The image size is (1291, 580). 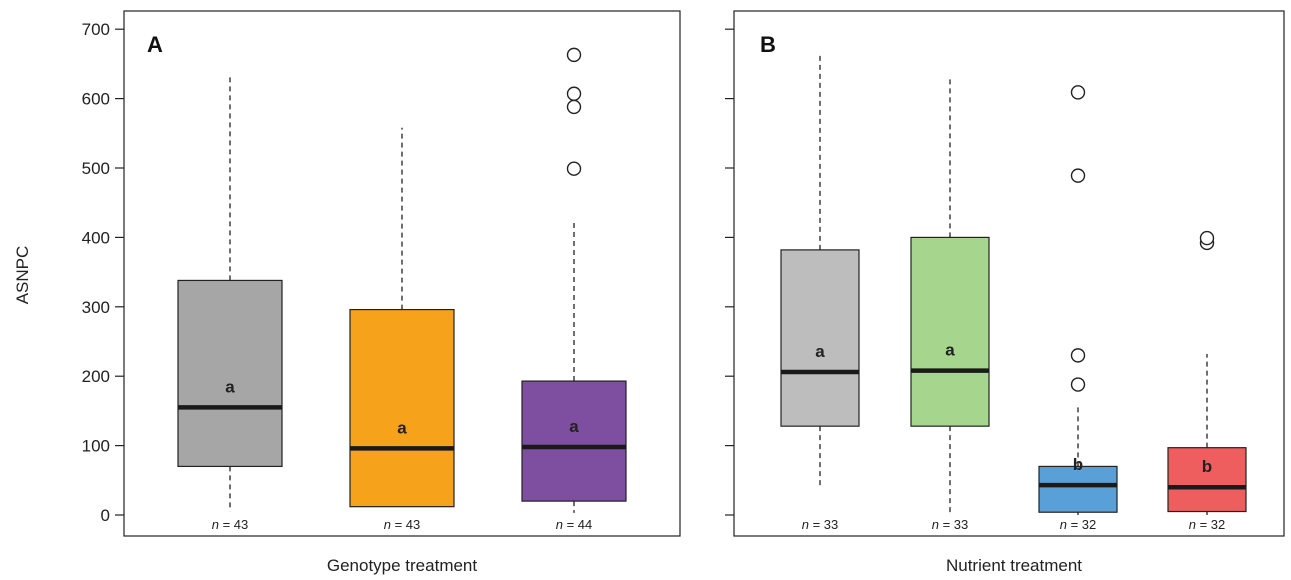 What do you see at coordinates (22, 275) in the screenshot?
I see `y-axis-label: ASNPC` at bounding box center [22, 275].